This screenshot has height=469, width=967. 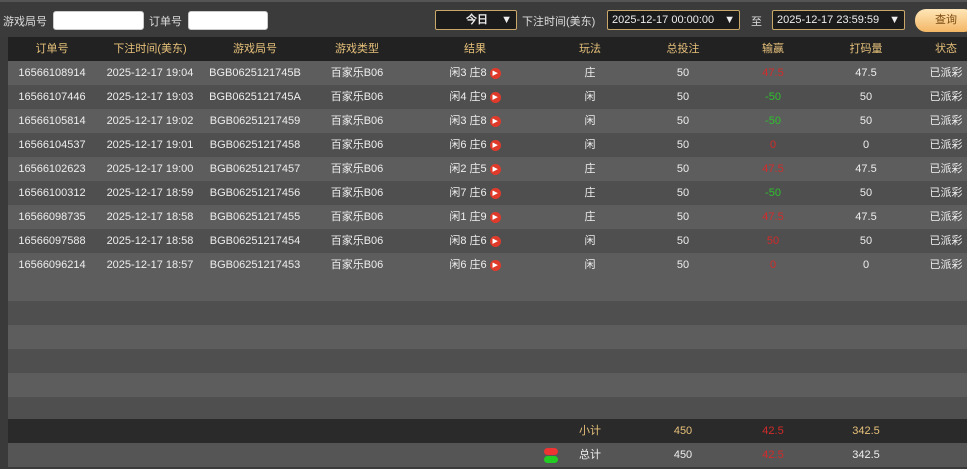 I want to click on cell-bet-time: 2025-12-17 19:01, so click(x=150, y=145).